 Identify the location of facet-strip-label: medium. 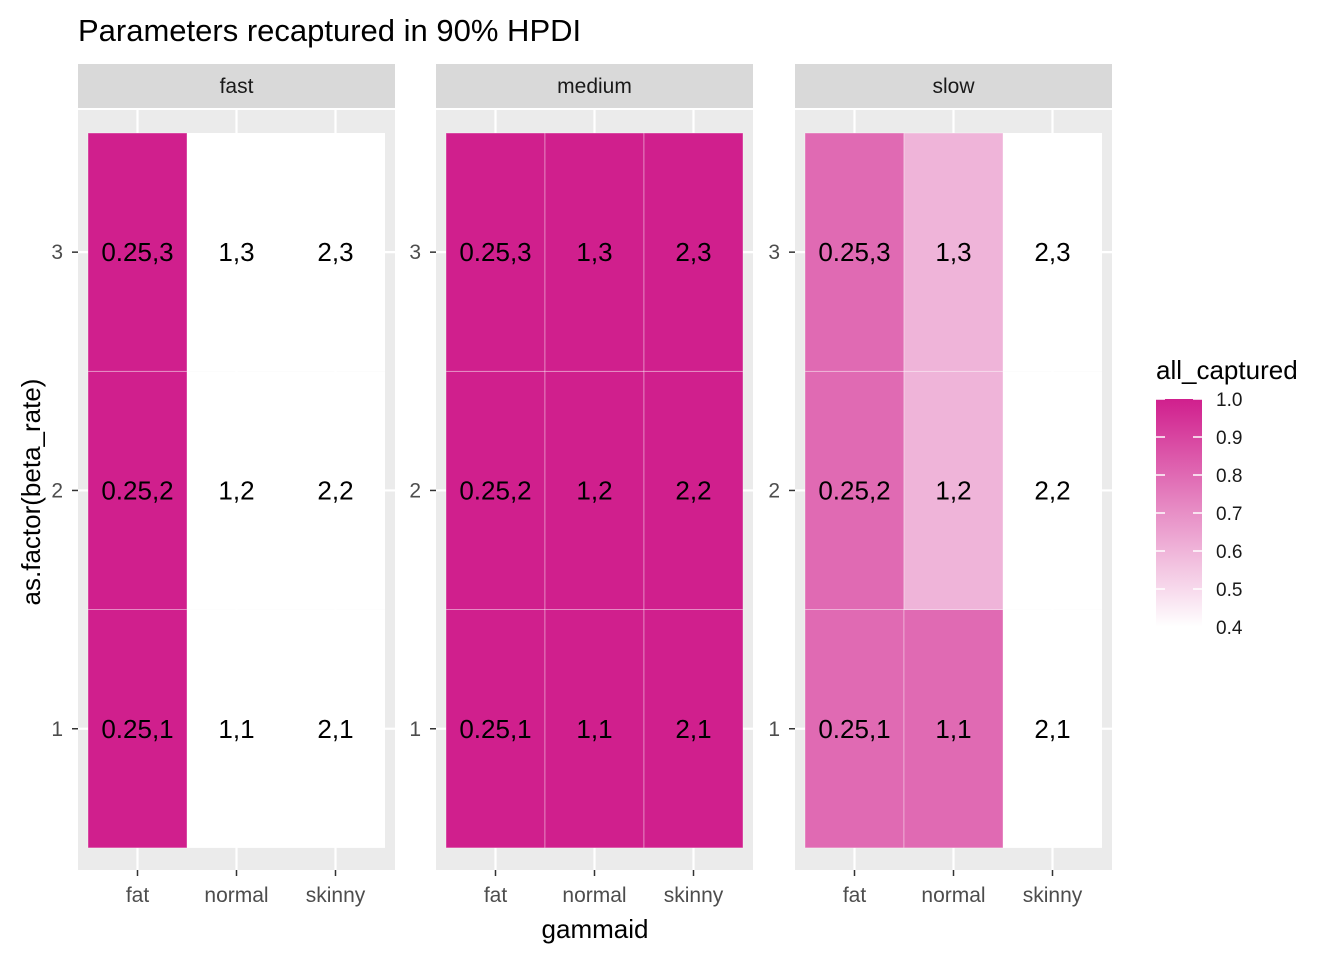
(594, 86).